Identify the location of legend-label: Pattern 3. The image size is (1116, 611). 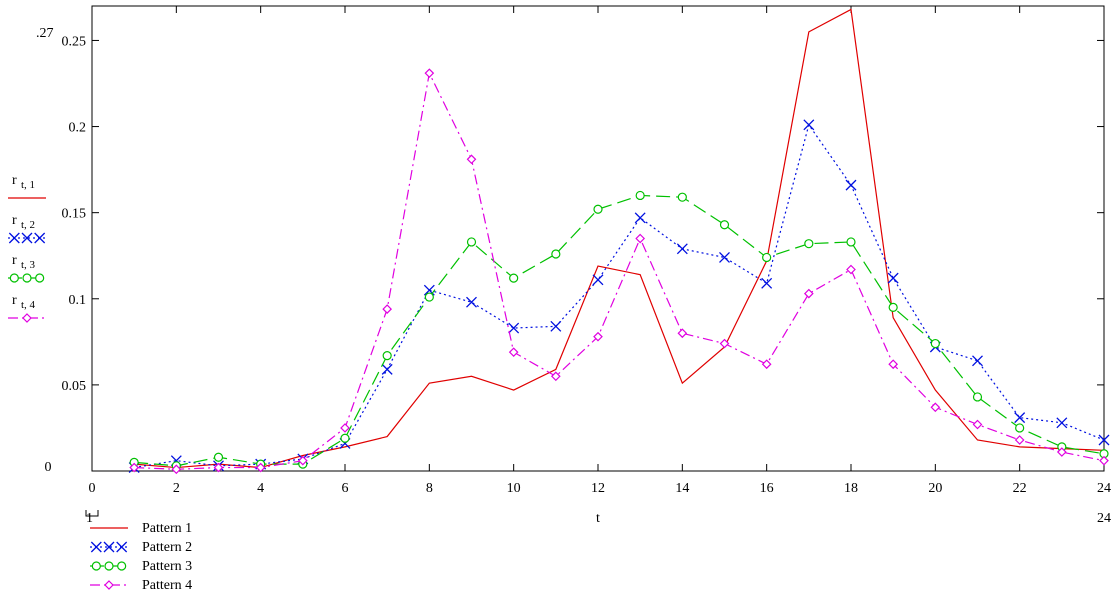
(167, 566).